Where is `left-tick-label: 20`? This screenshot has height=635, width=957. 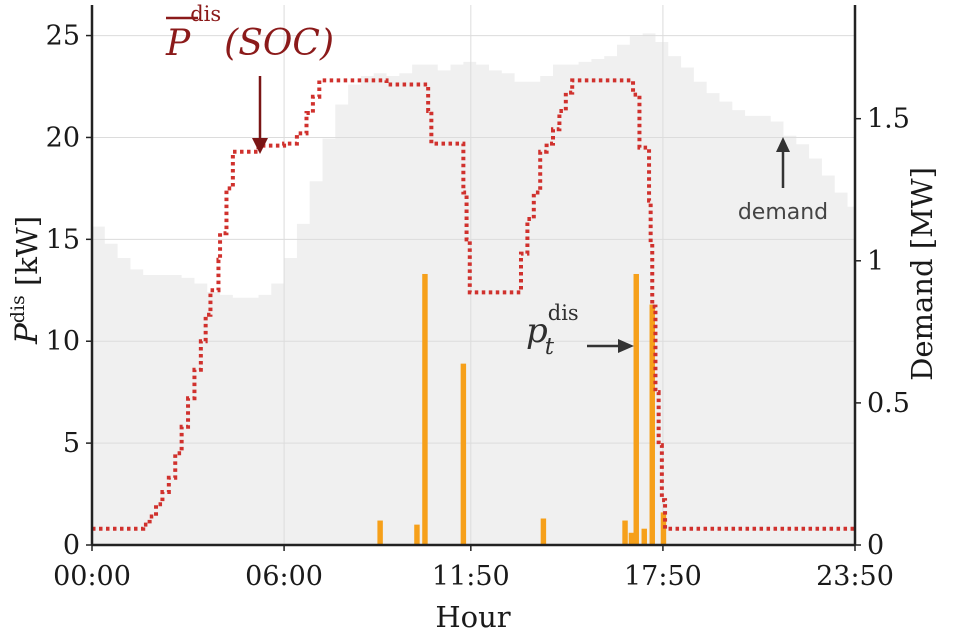 left-tick-label: 20 is located at coordinates (63, 137).